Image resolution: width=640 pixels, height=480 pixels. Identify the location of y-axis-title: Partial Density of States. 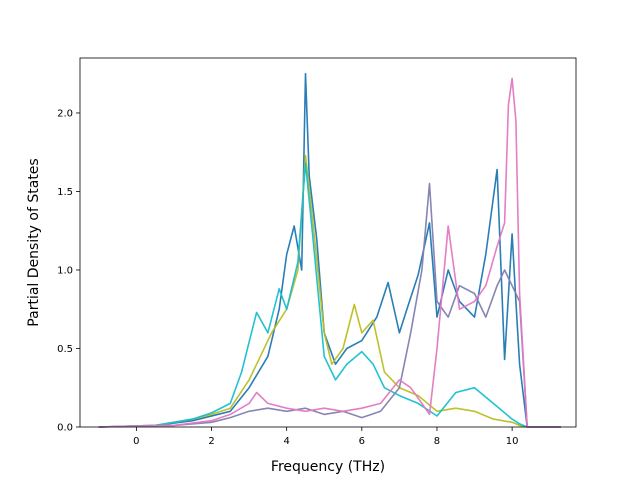
(34, 242).